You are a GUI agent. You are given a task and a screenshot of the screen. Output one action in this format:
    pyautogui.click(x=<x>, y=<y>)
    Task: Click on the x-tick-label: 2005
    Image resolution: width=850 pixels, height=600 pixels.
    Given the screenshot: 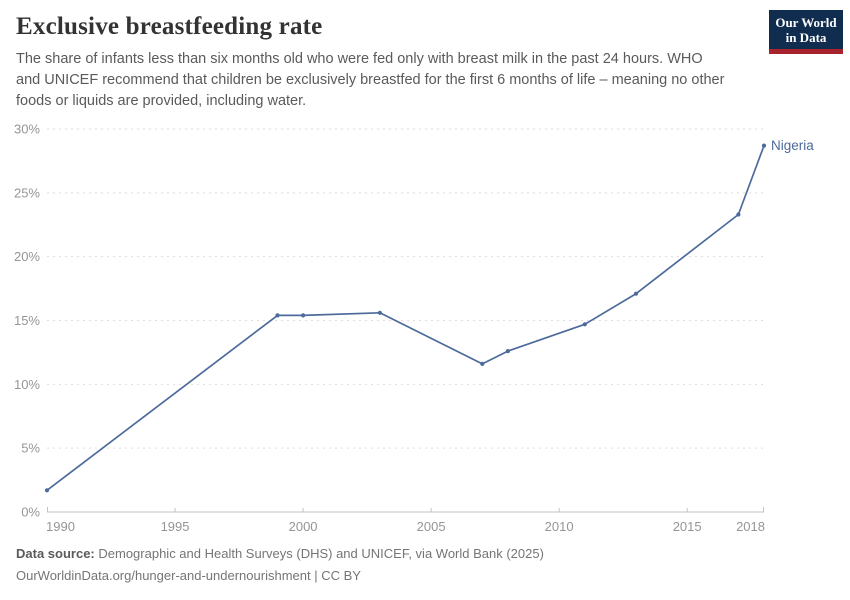 What is the action you would take?
    pyautogui.click(x=431, y=526)
    